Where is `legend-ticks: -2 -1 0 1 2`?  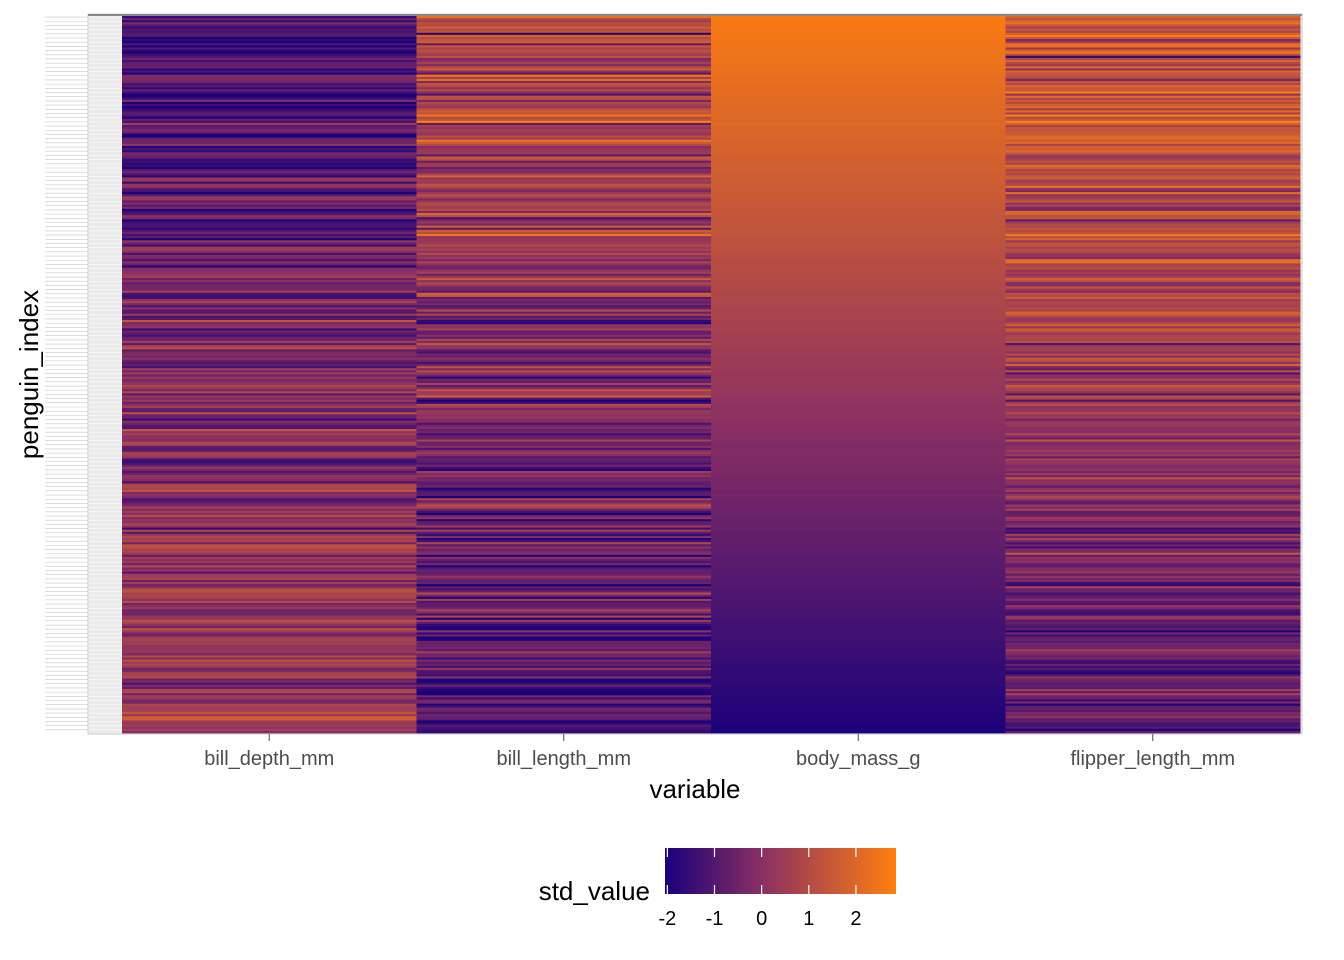
legend-ticks: -2 -1 0 1 2 is located at coordinates (759, 889).